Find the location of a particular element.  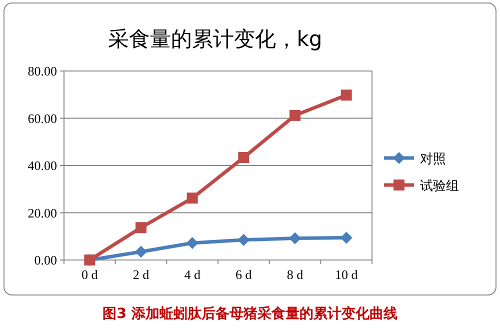

x-tick-label: 10 d is located at coordinates (346, 274).